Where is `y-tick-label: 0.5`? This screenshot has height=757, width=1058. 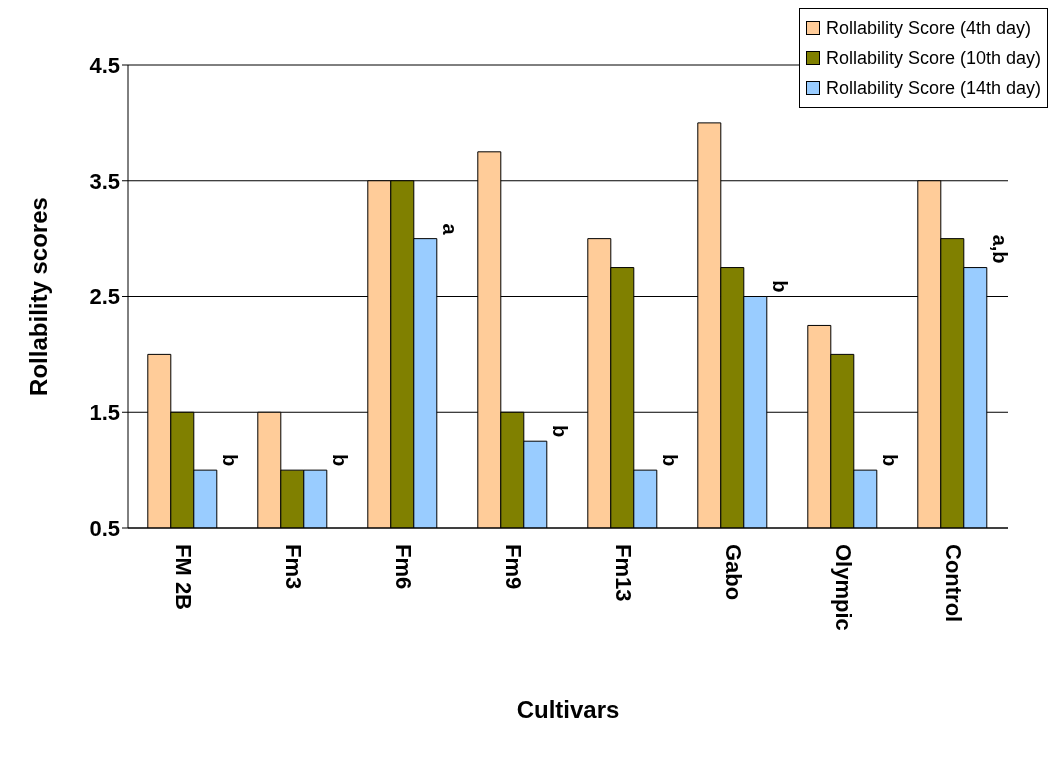 y-tick-label: 0.5 is located at coordinates (104, 528).